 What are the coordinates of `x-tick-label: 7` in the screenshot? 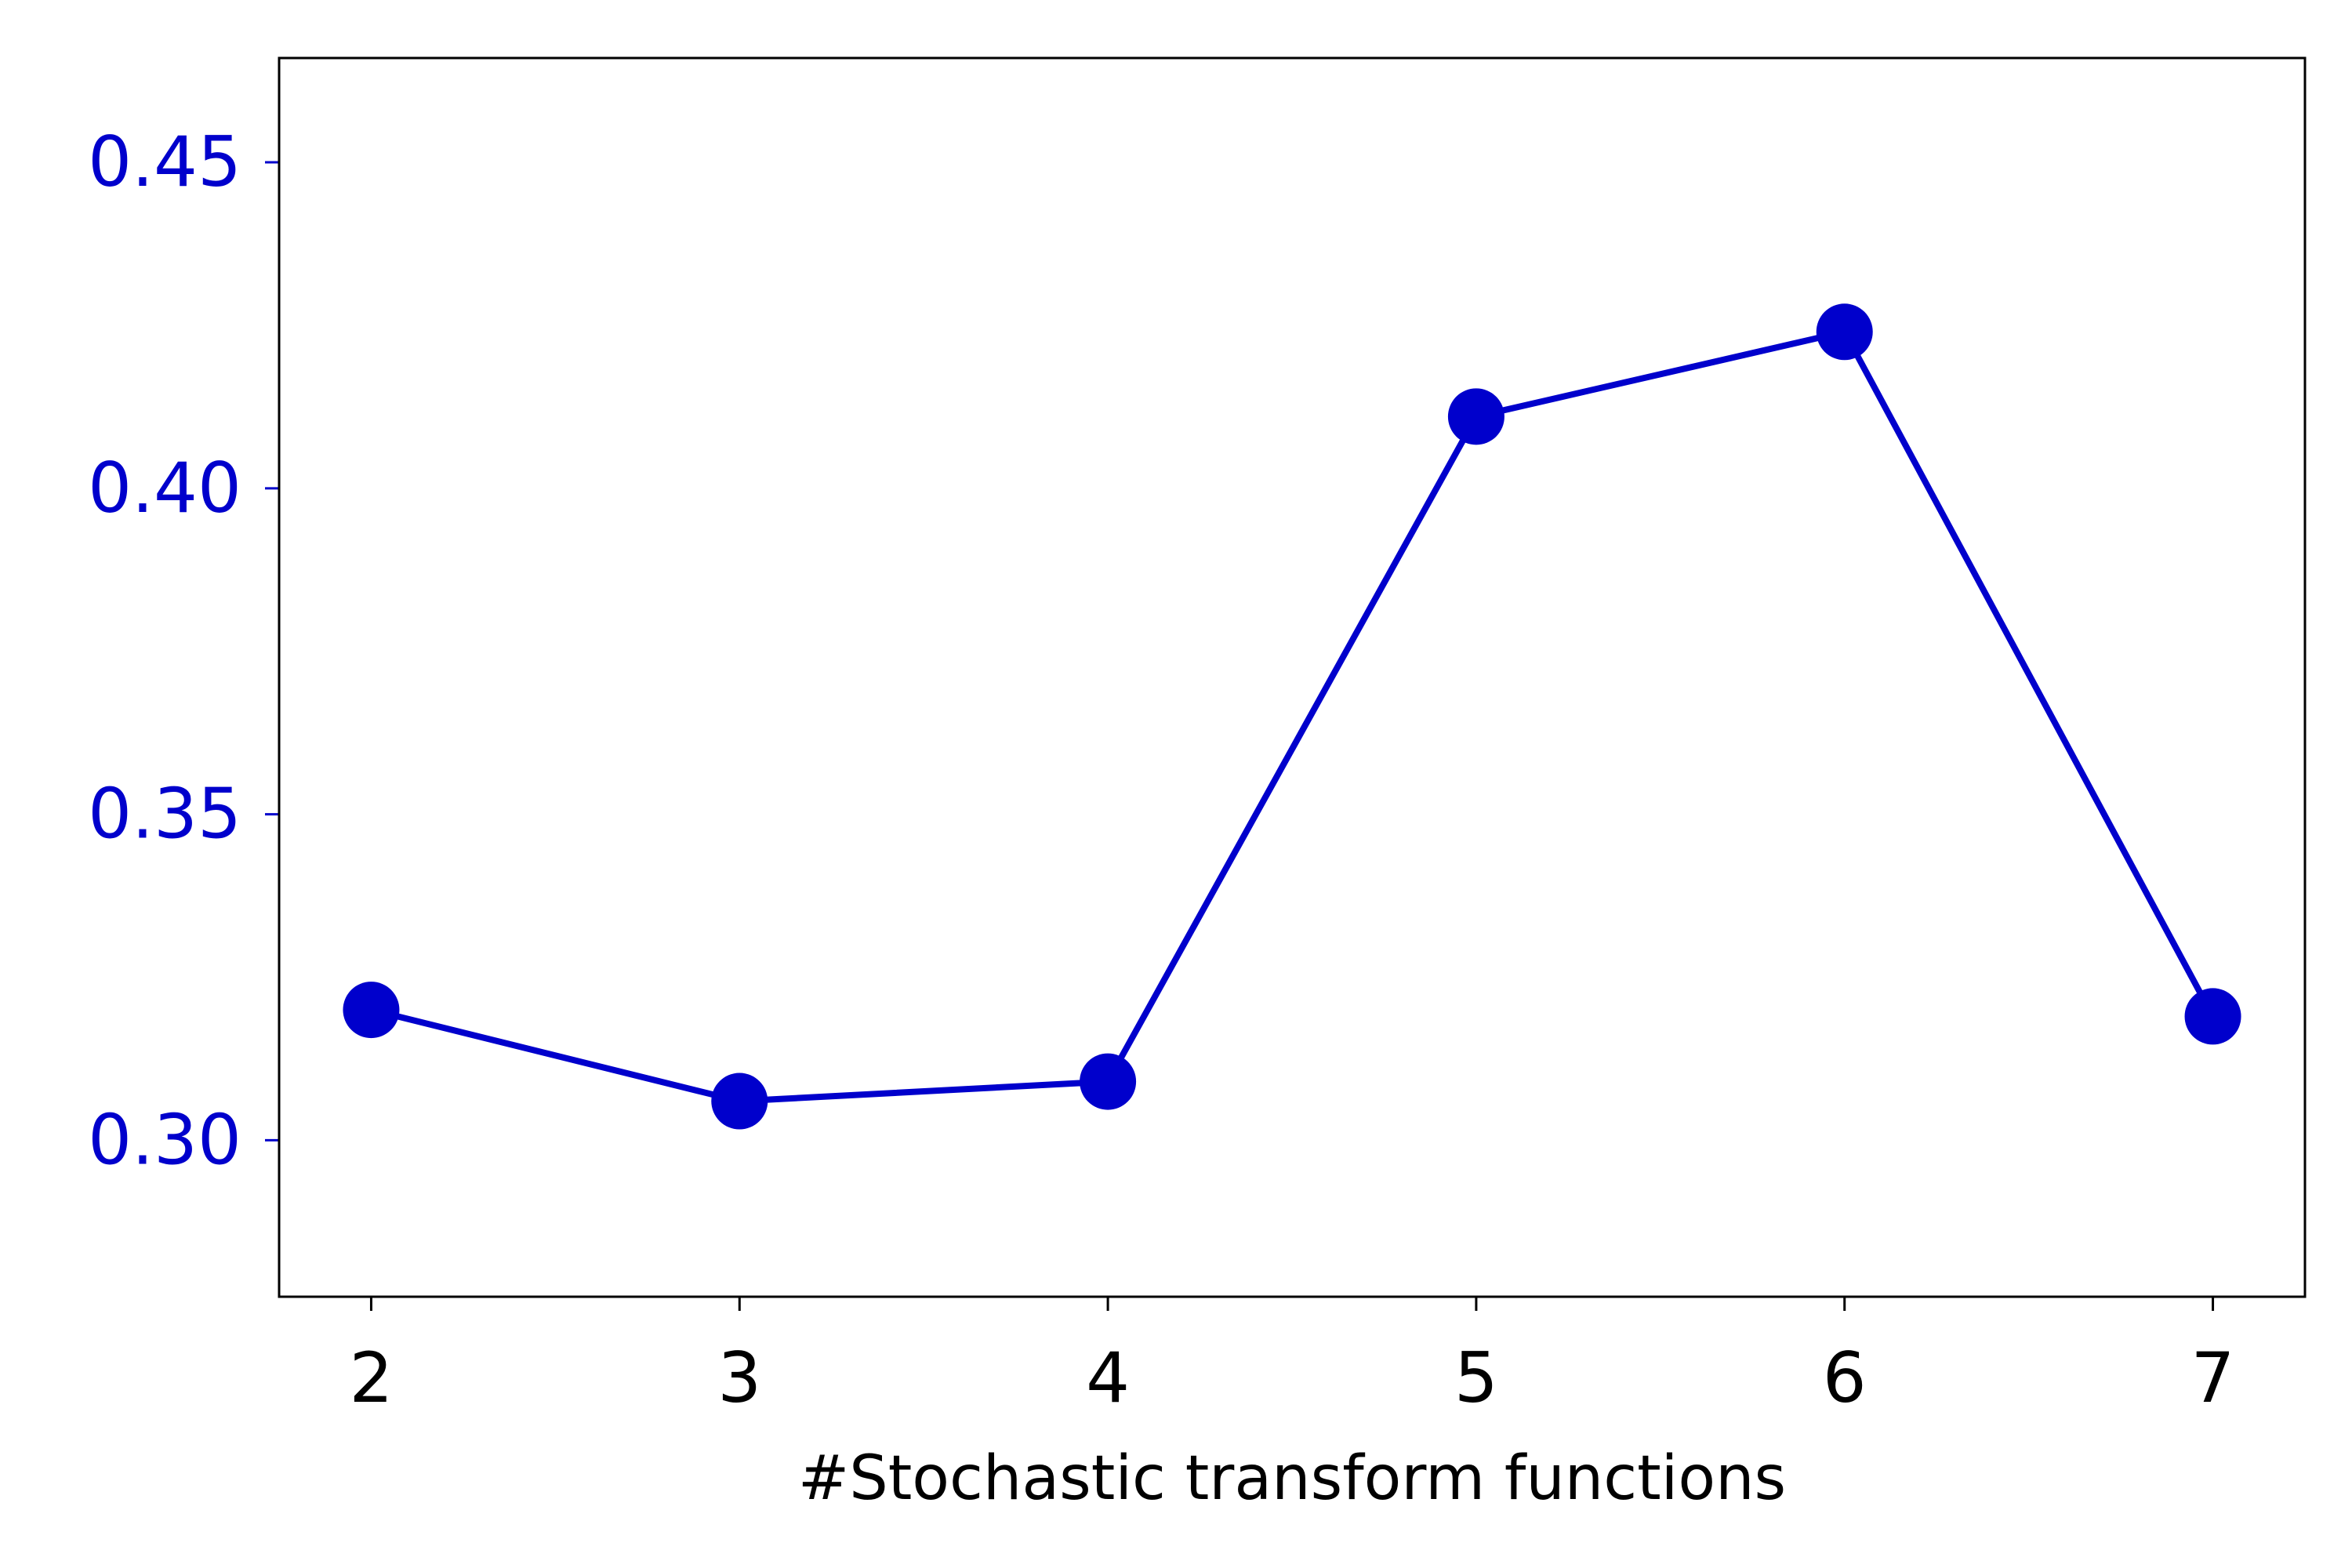 It's located at (2213, 1378).